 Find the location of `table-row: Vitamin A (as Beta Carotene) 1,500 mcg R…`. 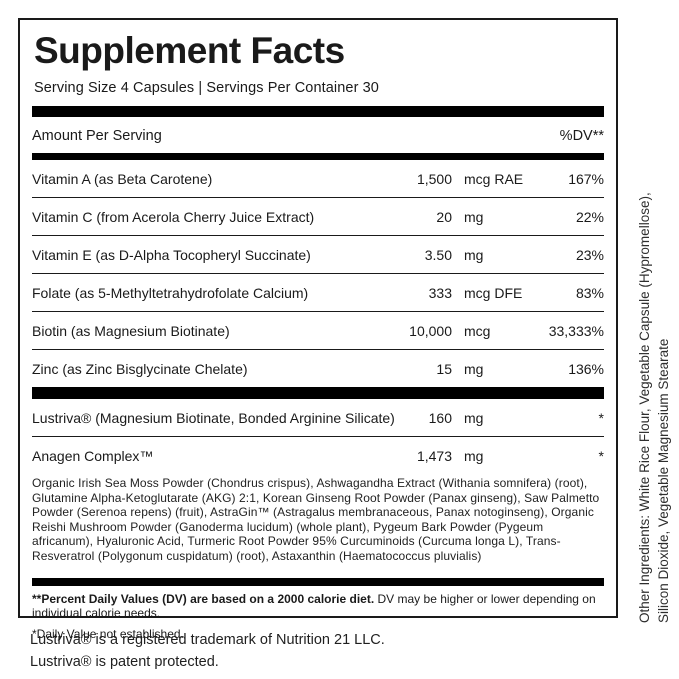

table-row: Vitamin A (as Beta Carotene) 1,500 mcg R… is located at coordinates (318, 178).